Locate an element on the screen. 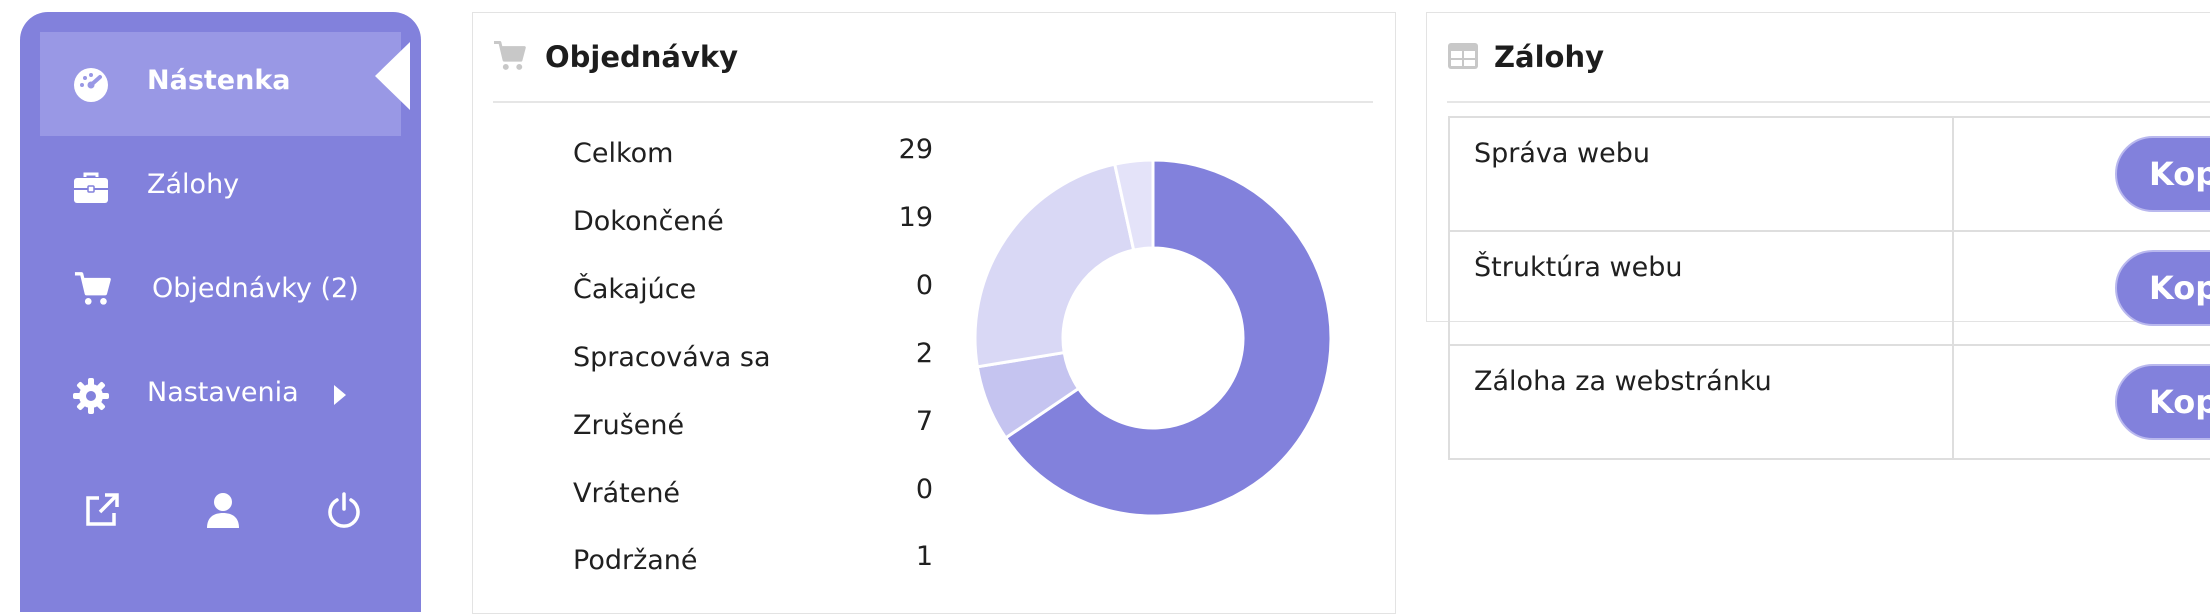  stat-label: Celkom is located at coordinates (623, 153).